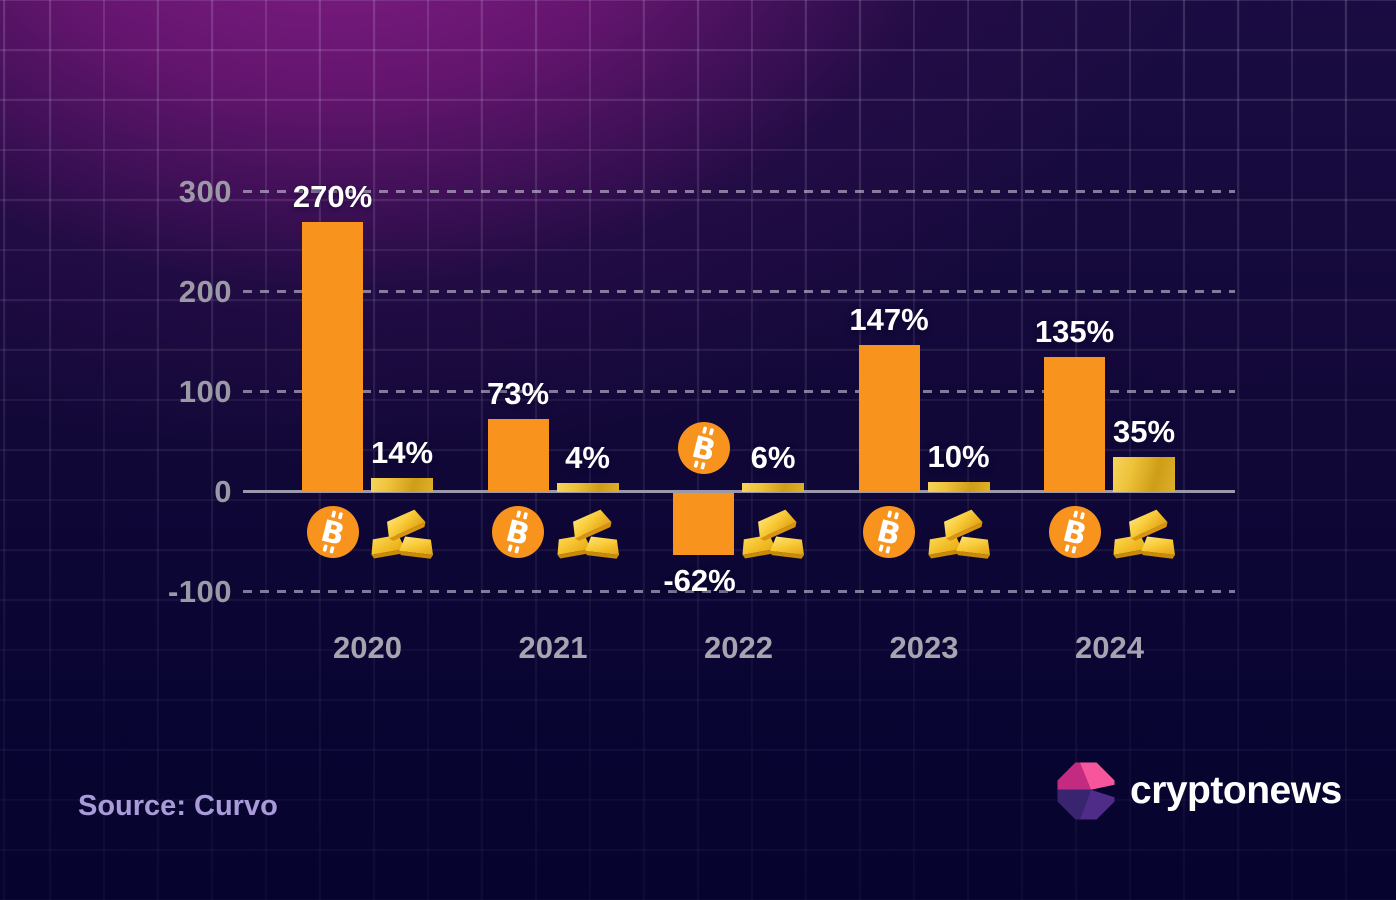  Describe the element at coordinates (1074, 424) in the screenshot. I see `bitcoin-bar-2024` at that location.